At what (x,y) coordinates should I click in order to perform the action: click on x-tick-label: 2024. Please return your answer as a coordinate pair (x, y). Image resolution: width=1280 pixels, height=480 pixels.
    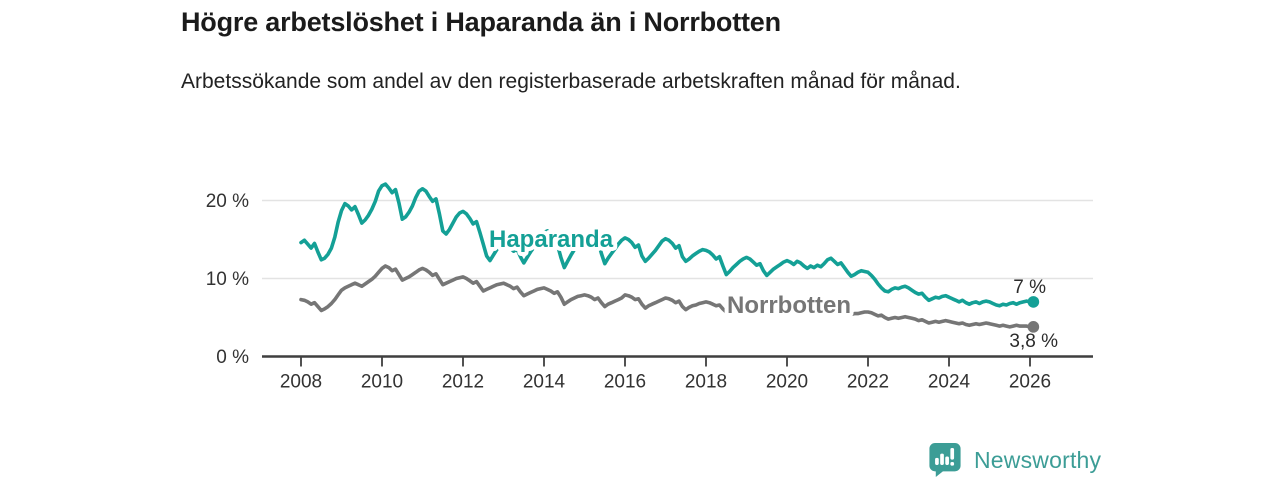
    Looking at the image, I should click on (949, 382).